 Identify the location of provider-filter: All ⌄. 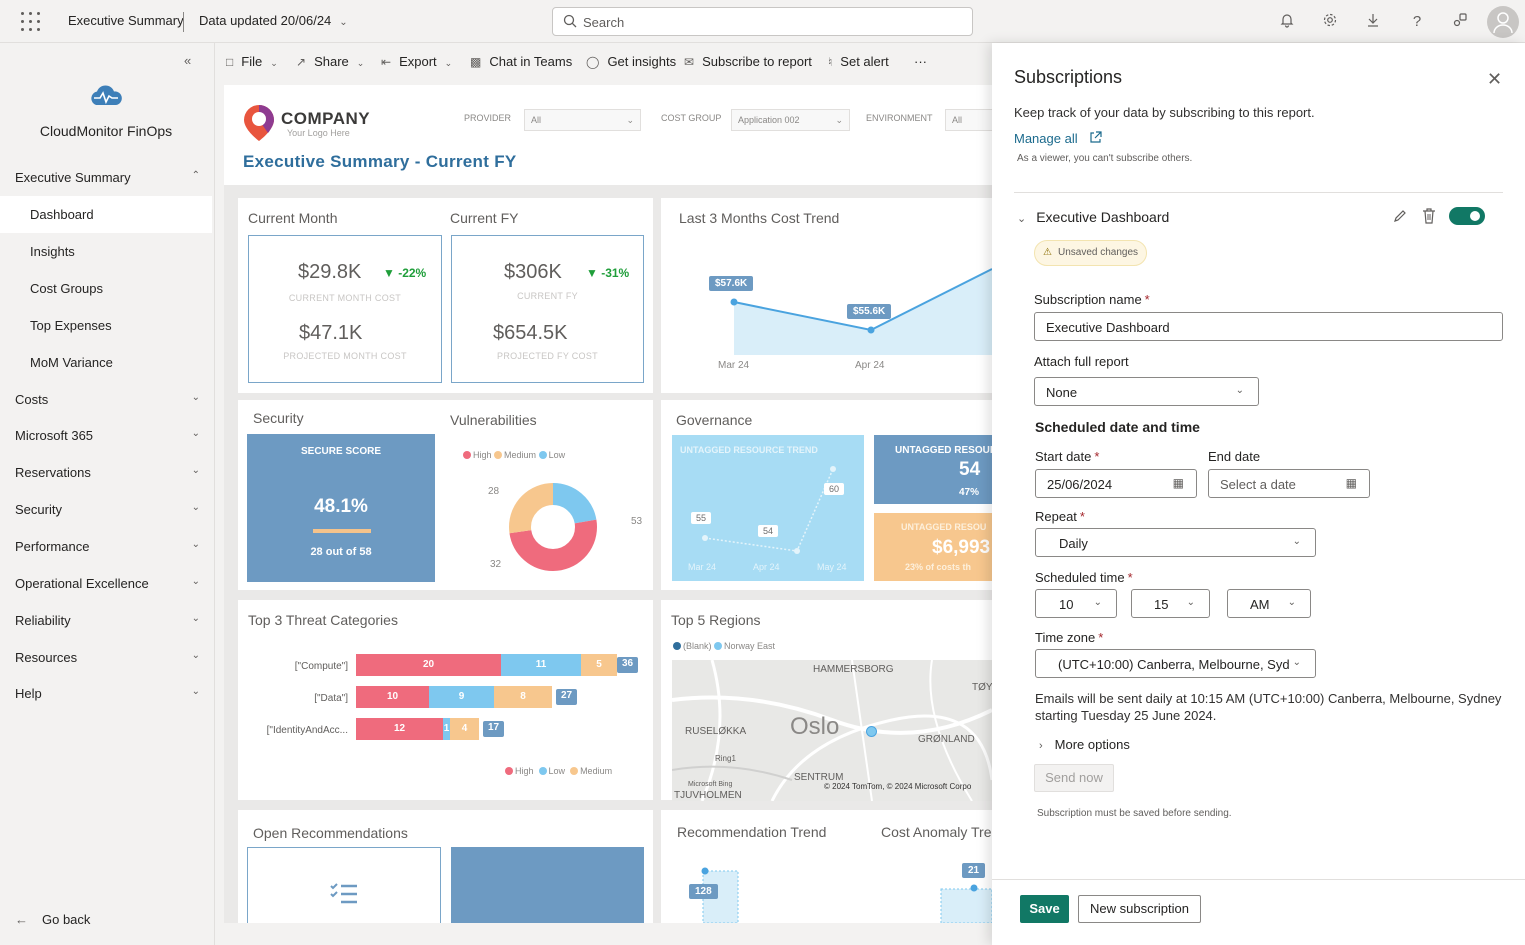
(582, 120).